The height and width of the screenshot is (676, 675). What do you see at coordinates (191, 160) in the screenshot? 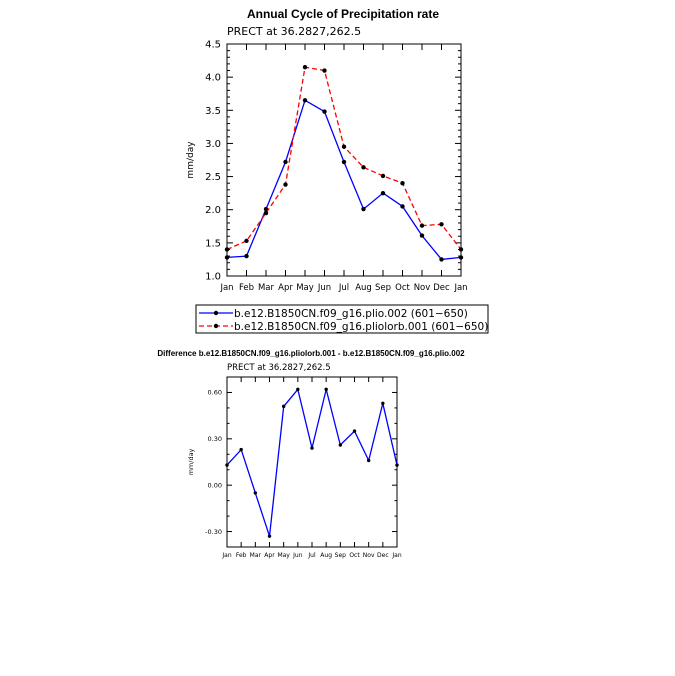
I see `chart1-ylabel: mm/day` at bounding box center [191, 160].